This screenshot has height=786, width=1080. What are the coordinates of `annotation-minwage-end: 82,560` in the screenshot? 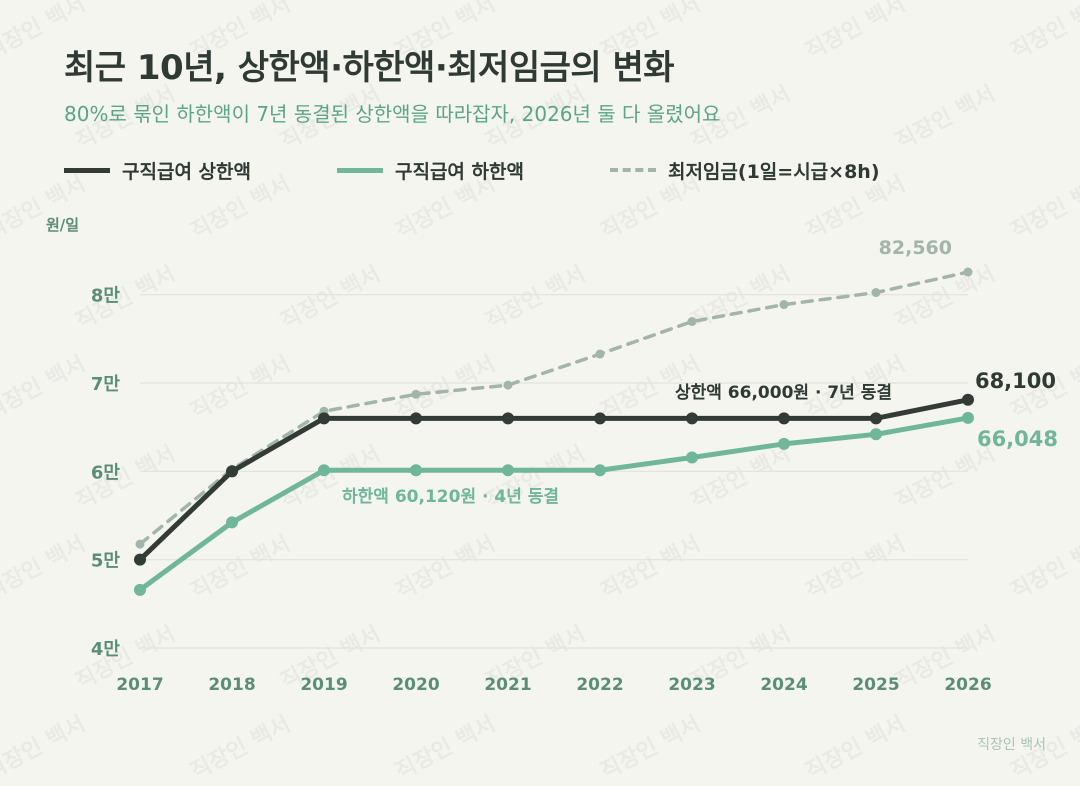 It's located at (915, 248).